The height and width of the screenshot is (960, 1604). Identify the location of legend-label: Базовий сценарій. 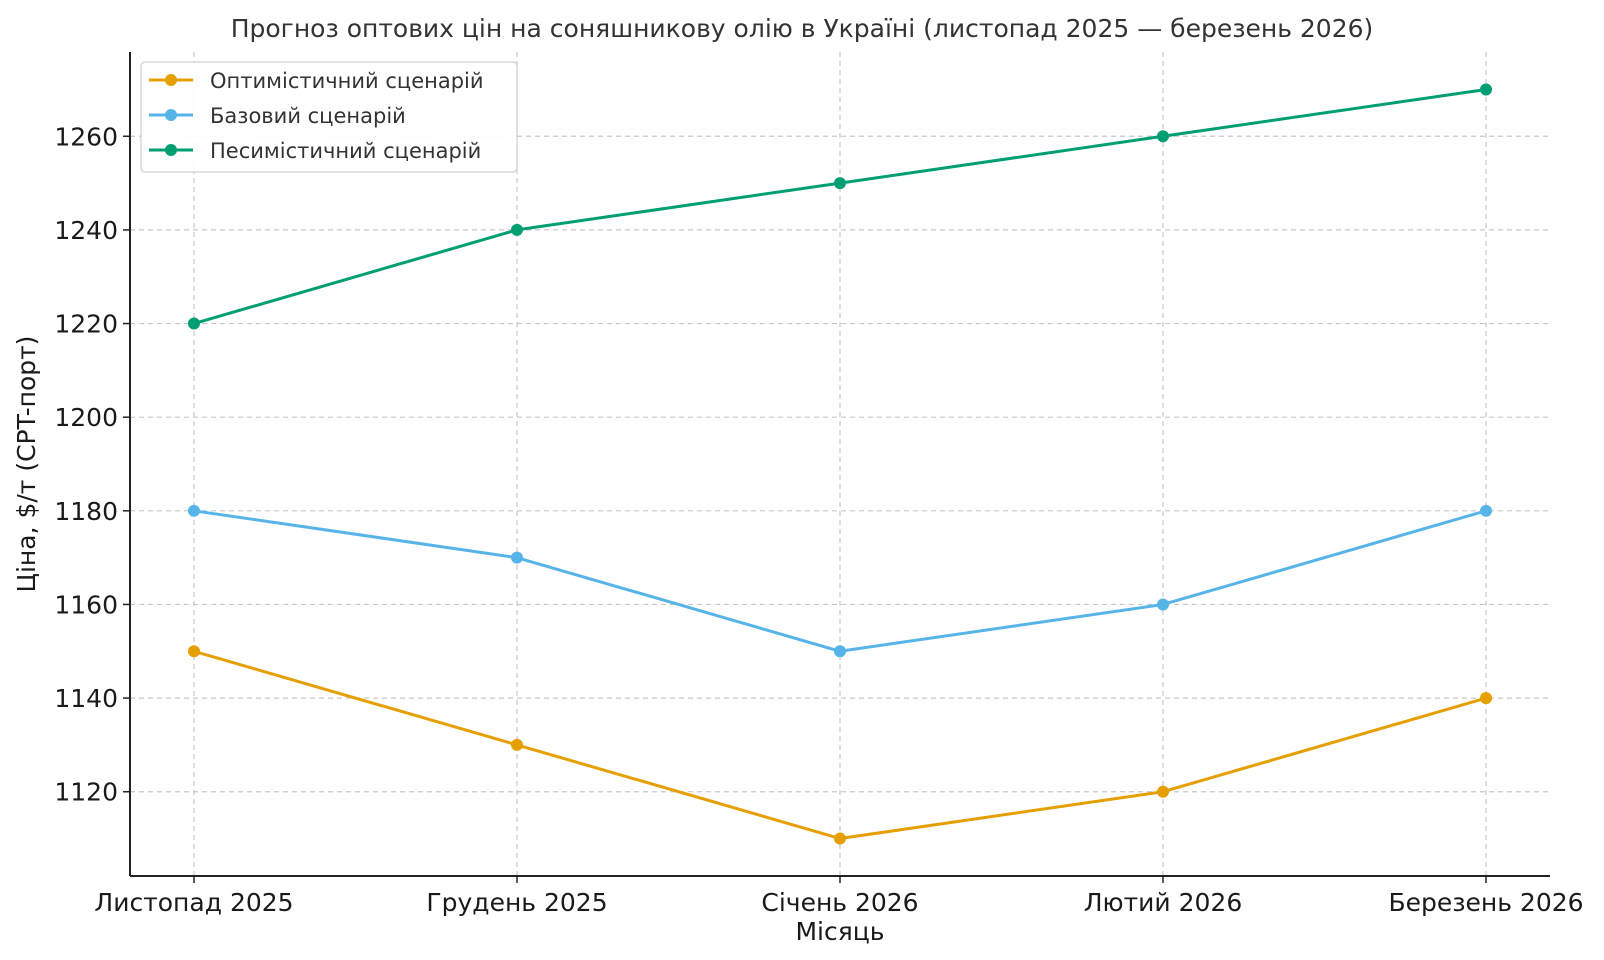
(308, 116).